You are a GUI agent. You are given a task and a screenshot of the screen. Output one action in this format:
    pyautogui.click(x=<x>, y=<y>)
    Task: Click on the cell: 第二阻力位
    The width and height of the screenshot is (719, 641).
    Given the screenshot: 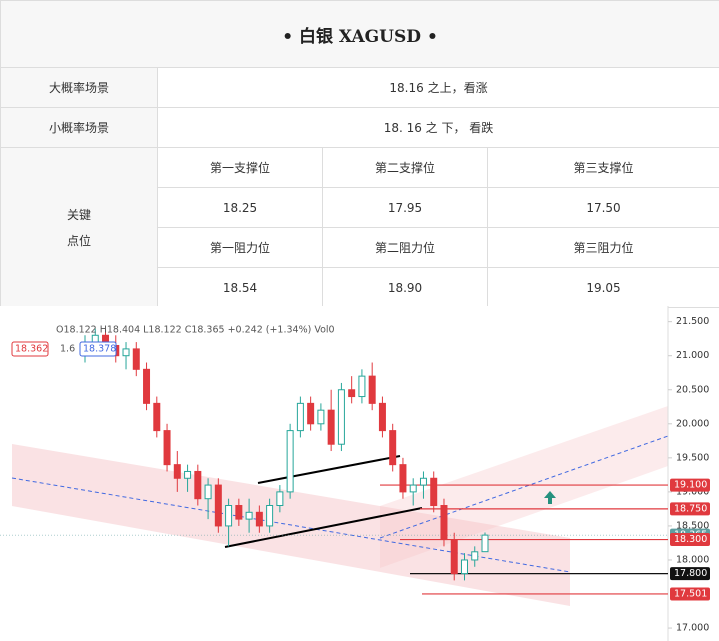 What is the action you would take?
    pyautogui.click(x=405, y=247)
    